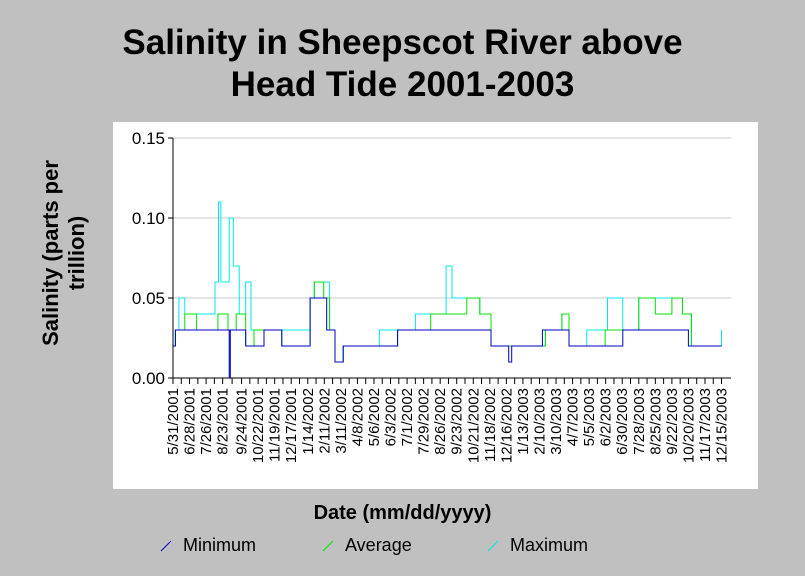 This screenshot has width=805, height=576. What do you see at coordinates (402, 84) in the screenshot?
I see `chart-title-line-2: Head Tide 2001-2003` at bounding box center [402, 84].